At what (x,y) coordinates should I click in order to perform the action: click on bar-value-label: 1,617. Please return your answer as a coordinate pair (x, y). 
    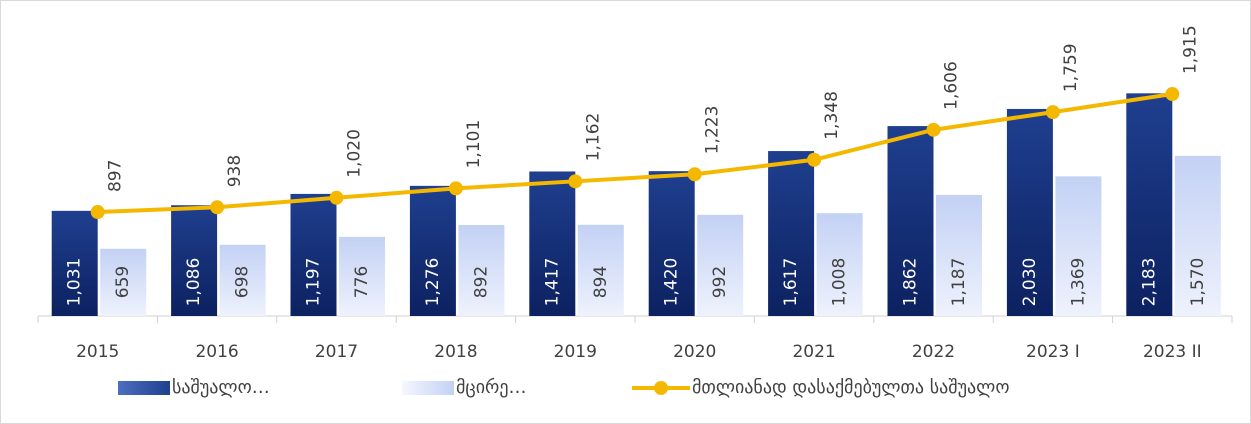
    Looking at the image, I should click on (791, 282).